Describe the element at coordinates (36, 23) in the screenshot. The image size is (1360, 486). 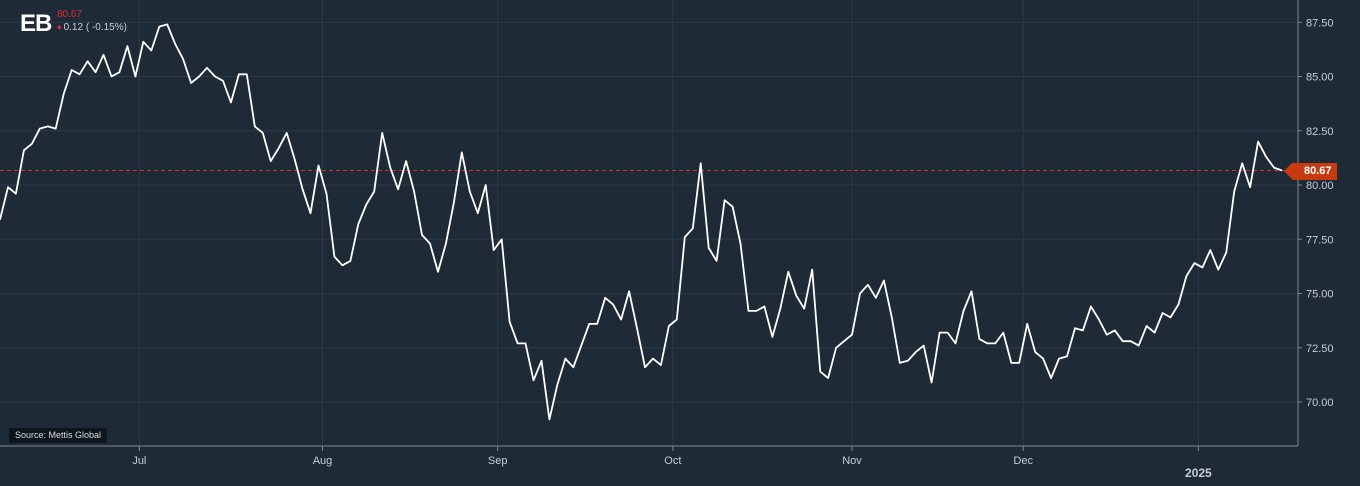
I see `ticker-symbol: EB` at that location.